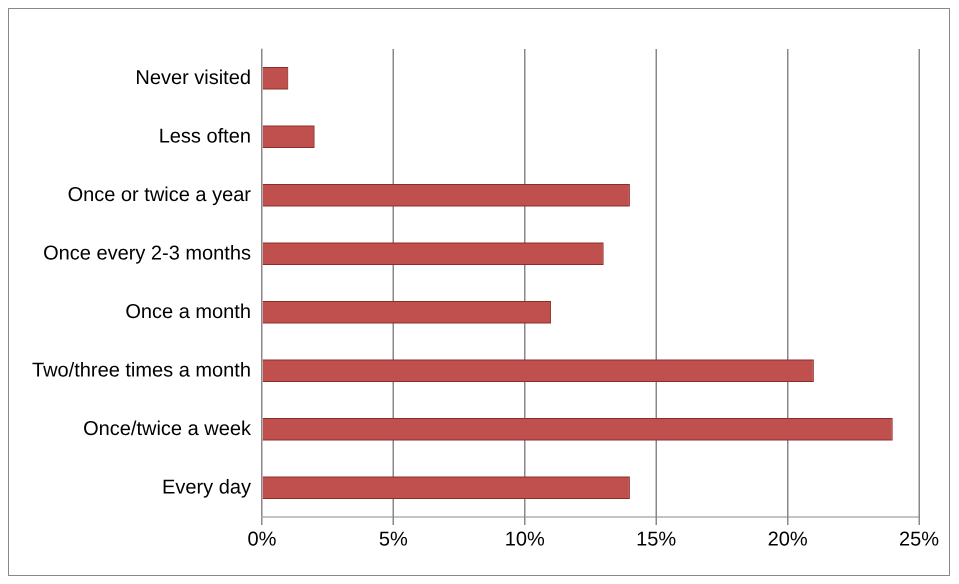 Image resolution: width=959 pixels, height=584 pixels. Describe the element at coordinates (188, 311) in the screenshot. I see `y-tick-label: Once a month` at that location.